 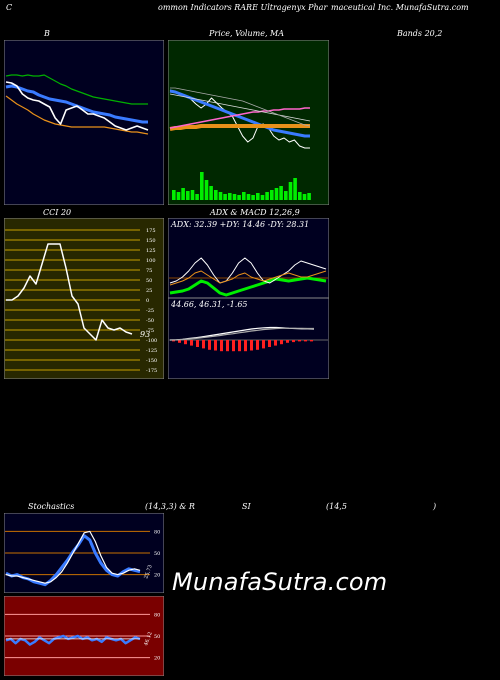 I want to click on price-ma_blue-line, so click(x=239, y=113).